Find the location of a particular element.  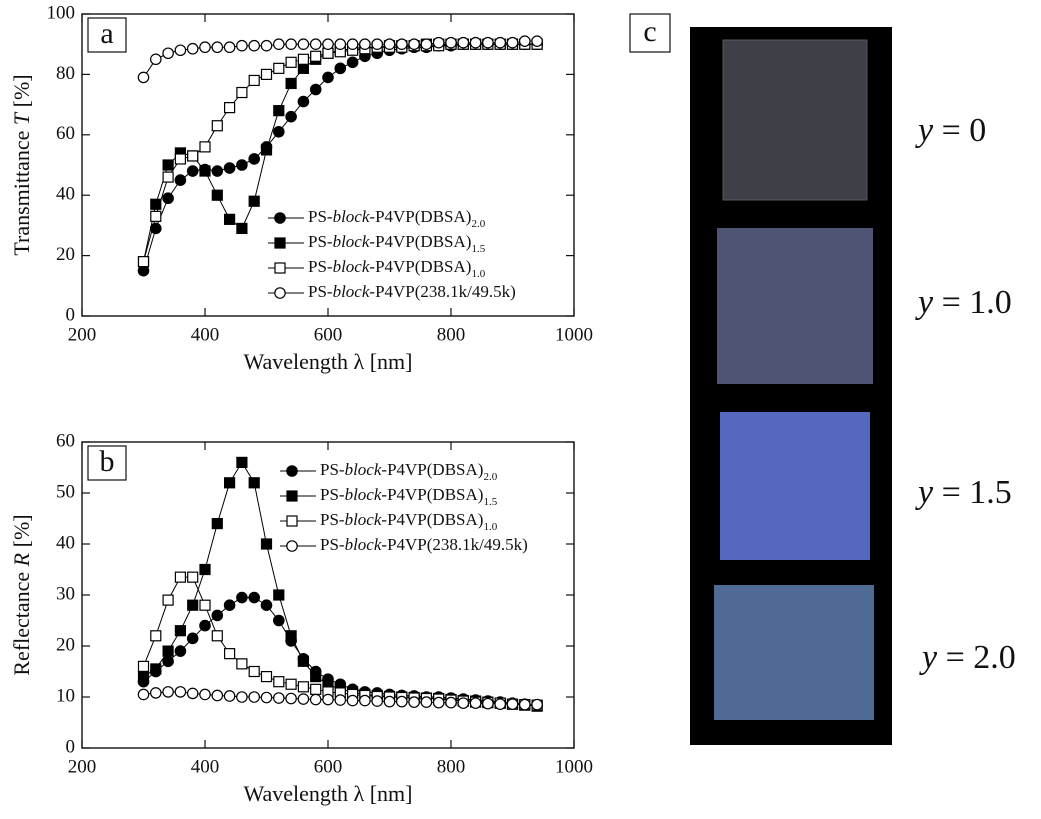

x-tick-label: 800 is located at coordinates (451, 766).